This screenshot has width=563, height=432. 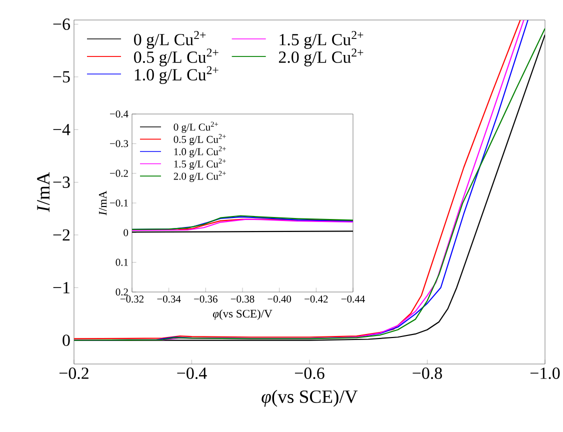 What do you see at coordinates (119, 173) in the screenshot?
I see `y-tick-label: −0.2` at bounding box center [119, 173].